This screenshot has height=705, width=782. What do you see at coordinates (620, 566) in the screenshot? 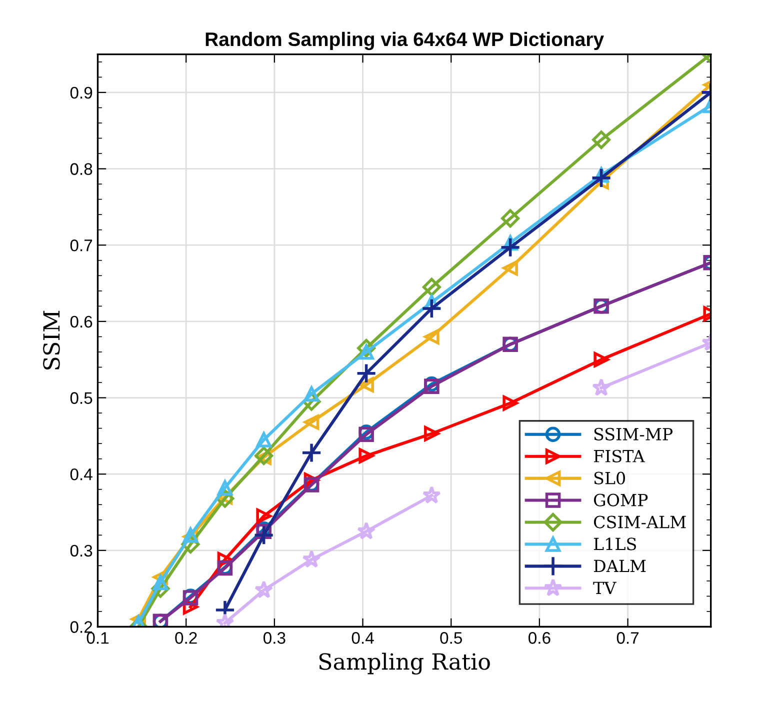
I see `legend-label: DALM` at bounding box center [620, 566].